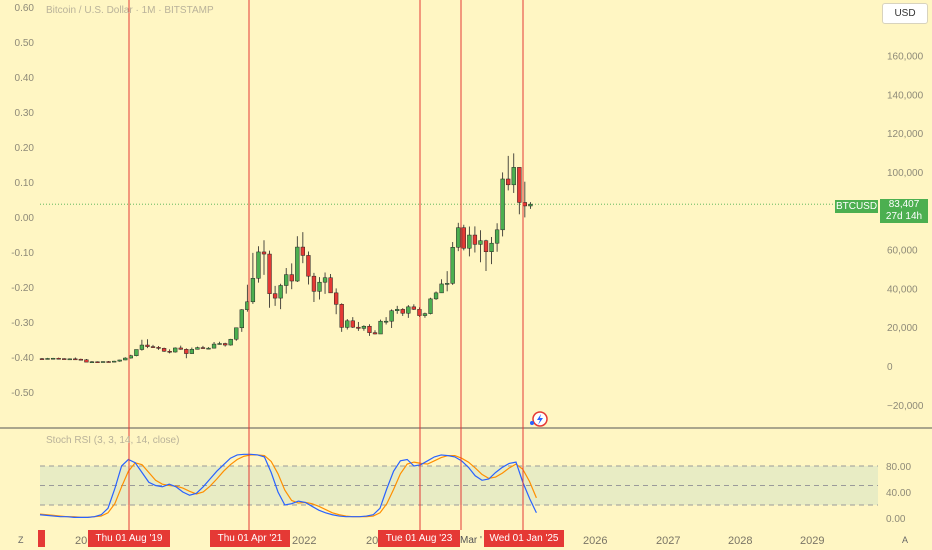 The image size is (932, 550). I want to click on chart-title: Bitcoin / U.S. Dollar · 1M · BITSTAMP, so click(130, 10).